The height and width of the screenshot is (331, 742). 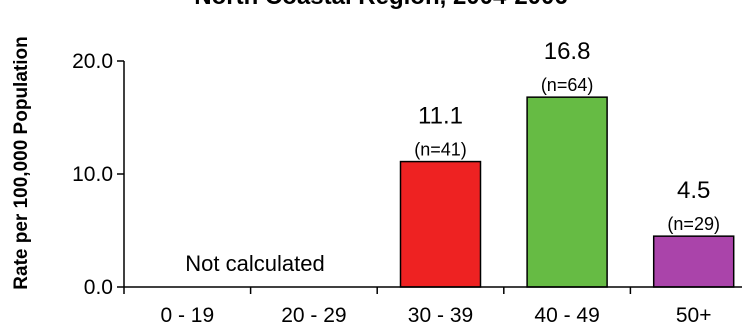 I want to click on y-tick-label: 20.0, so click(x=92, y=61).